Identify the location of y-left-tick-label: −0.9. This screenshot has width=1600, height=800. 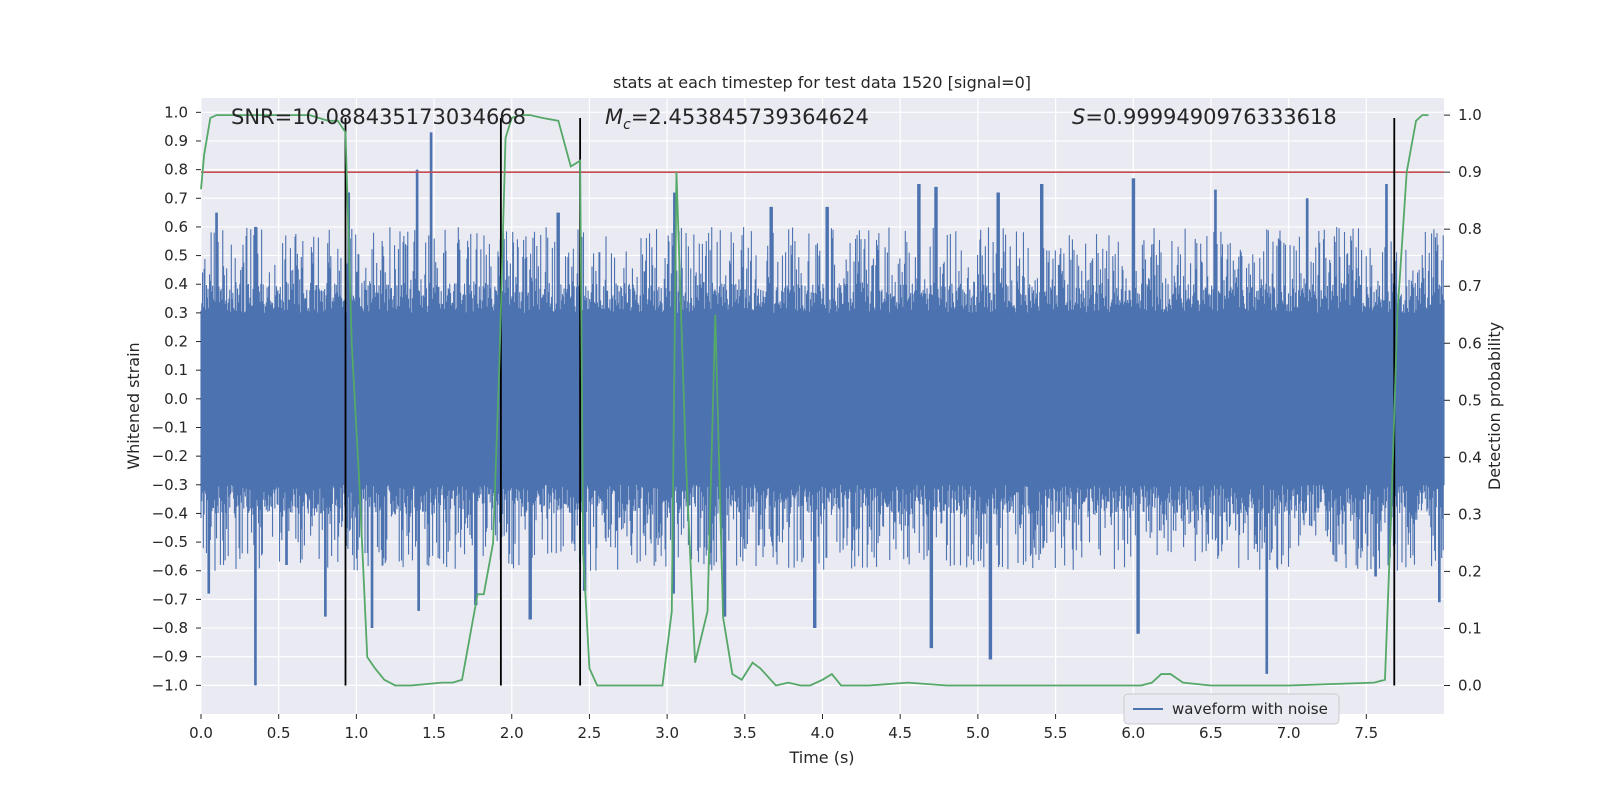
(170, 657).